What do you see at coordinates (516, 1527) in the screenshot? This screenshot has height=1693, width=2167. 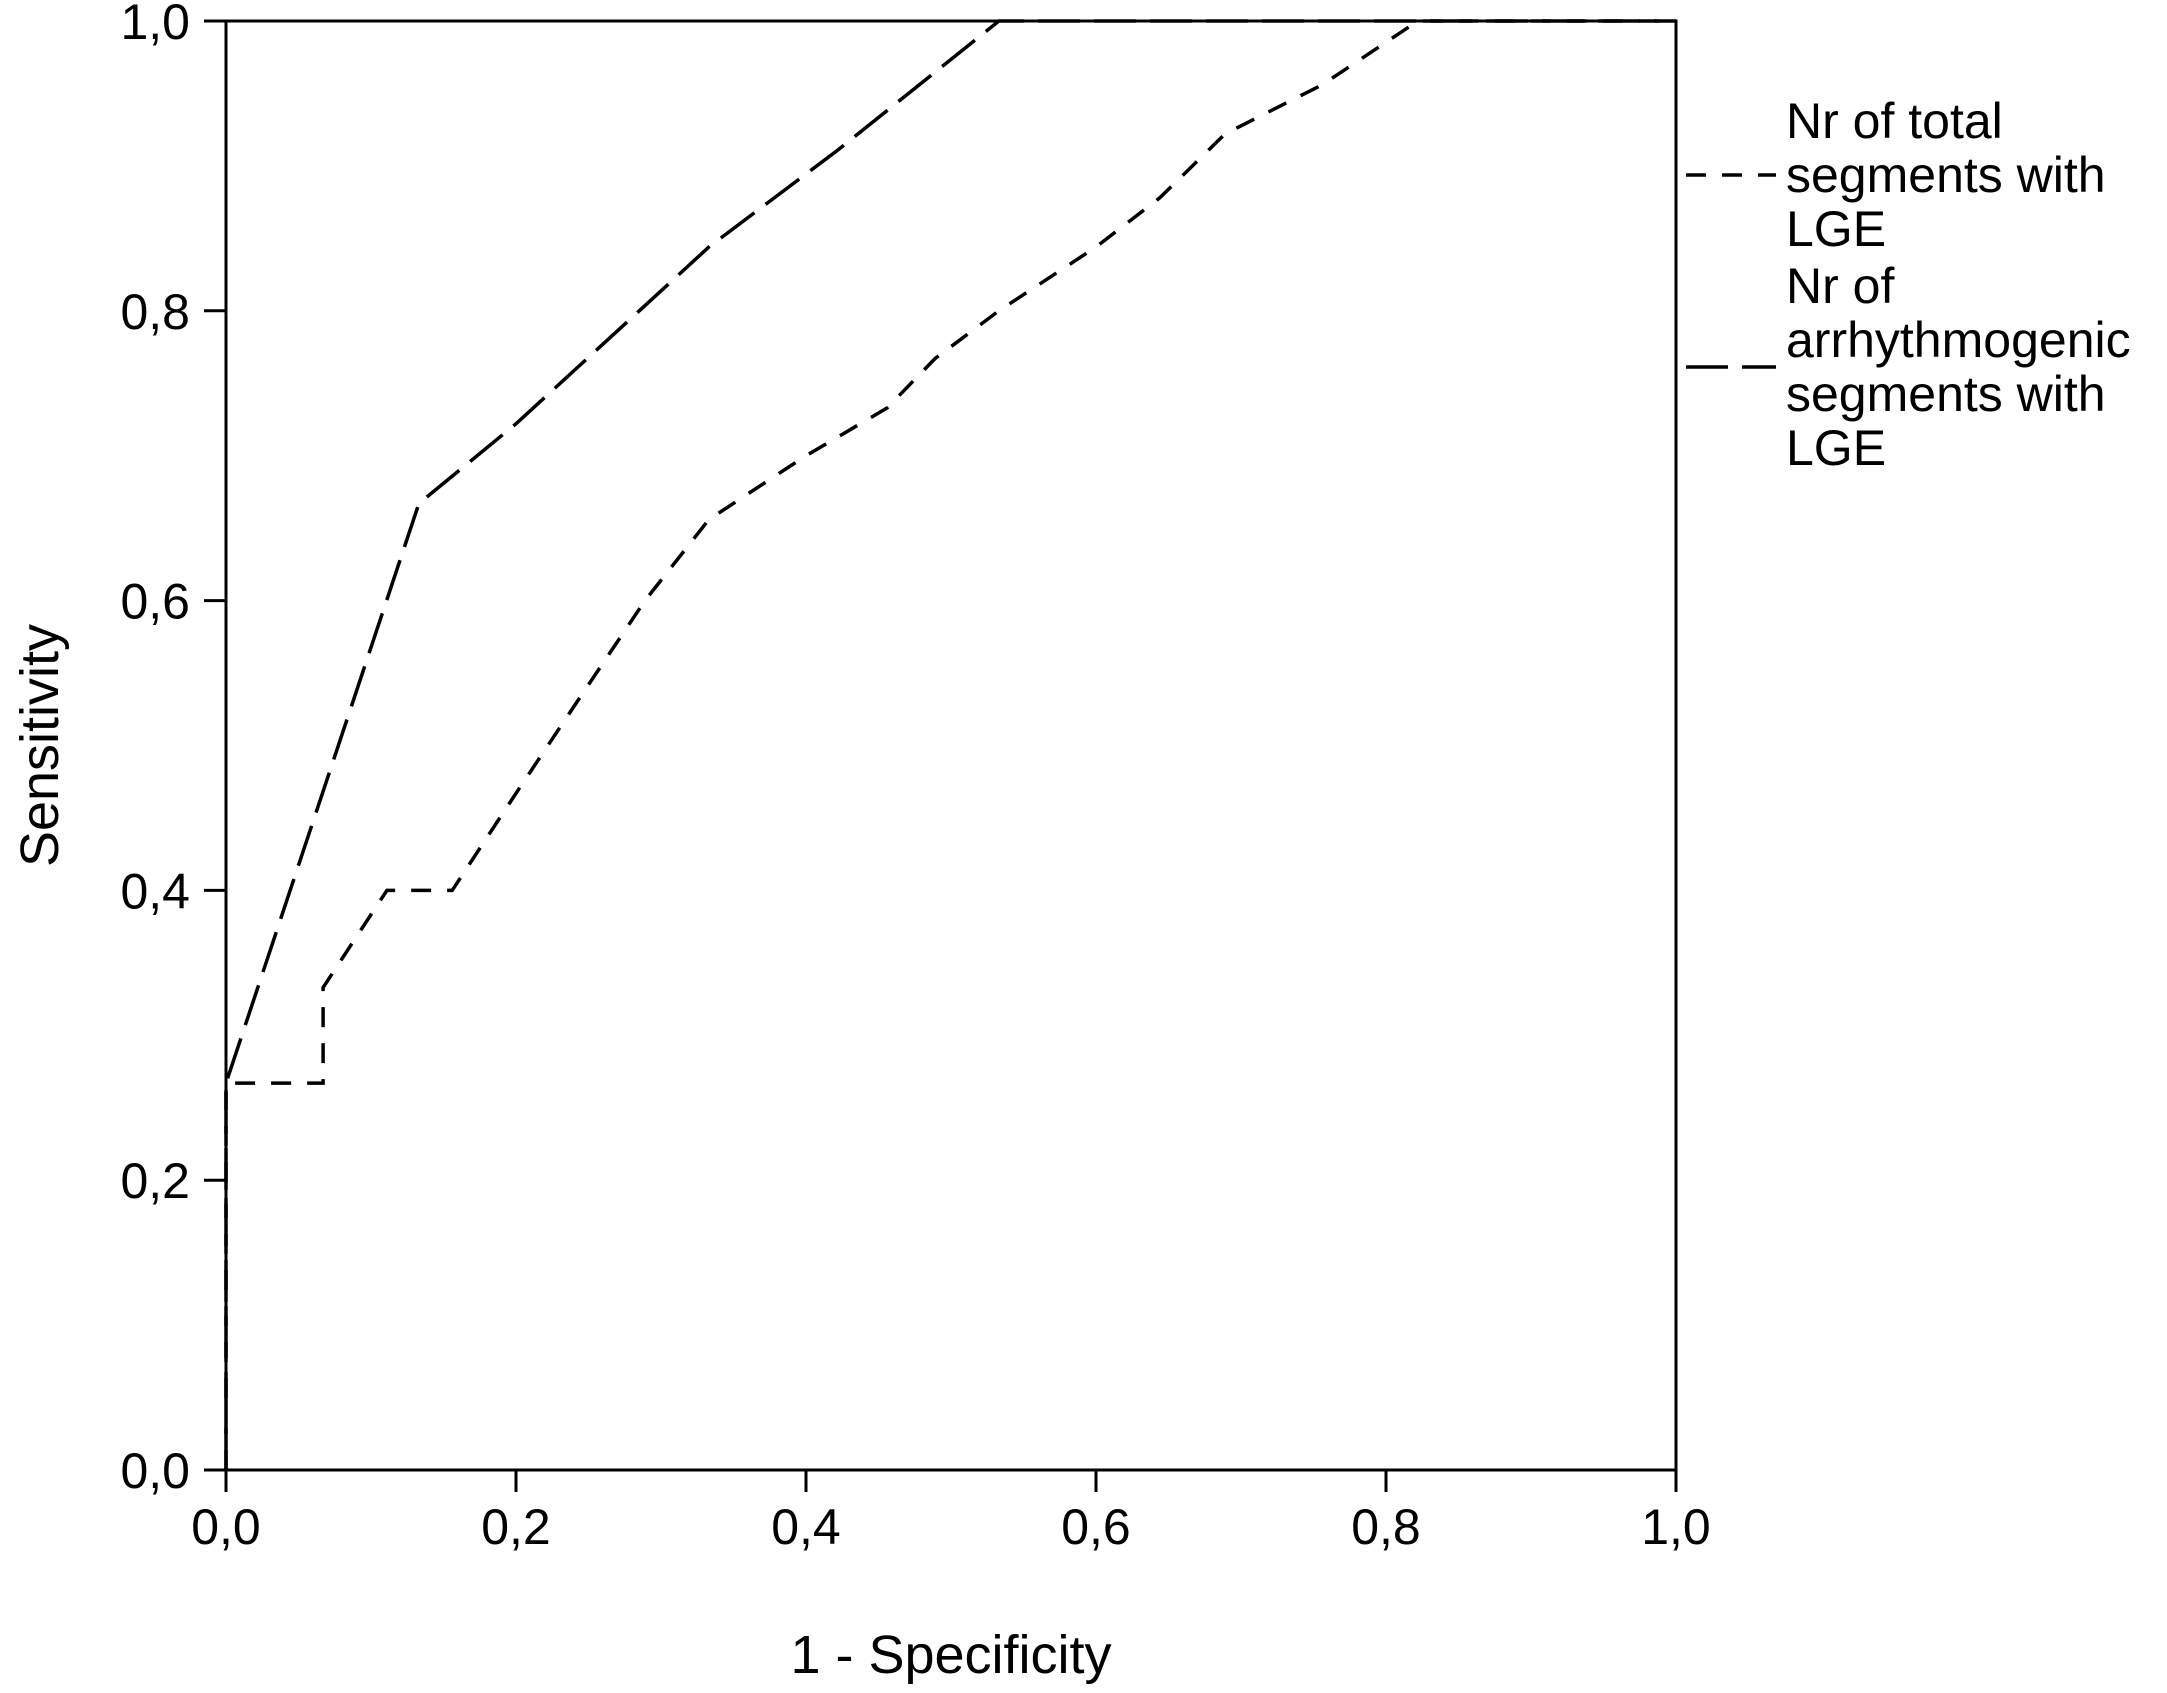 I see `x-tick-label: 0,2` at bounding box center [516, 1527].